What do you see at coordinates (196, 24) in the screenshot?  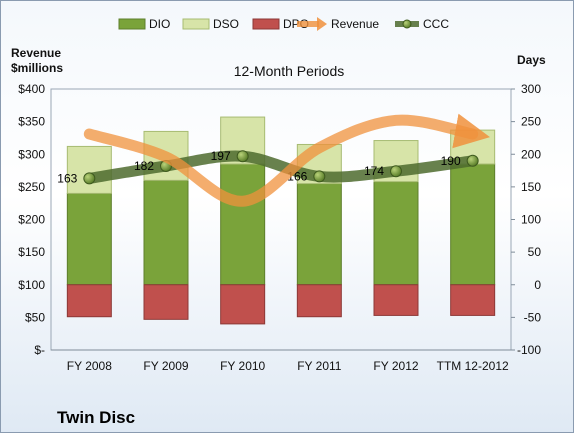 I see `legend-swatch-dso` at bounding box center [196, 24].